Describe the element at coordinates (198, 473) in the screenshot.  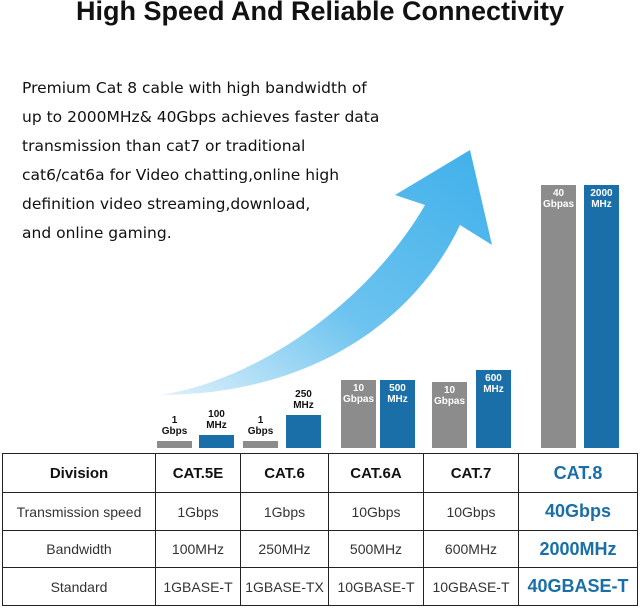
I see `table-cell: CAT.5E` at that location.